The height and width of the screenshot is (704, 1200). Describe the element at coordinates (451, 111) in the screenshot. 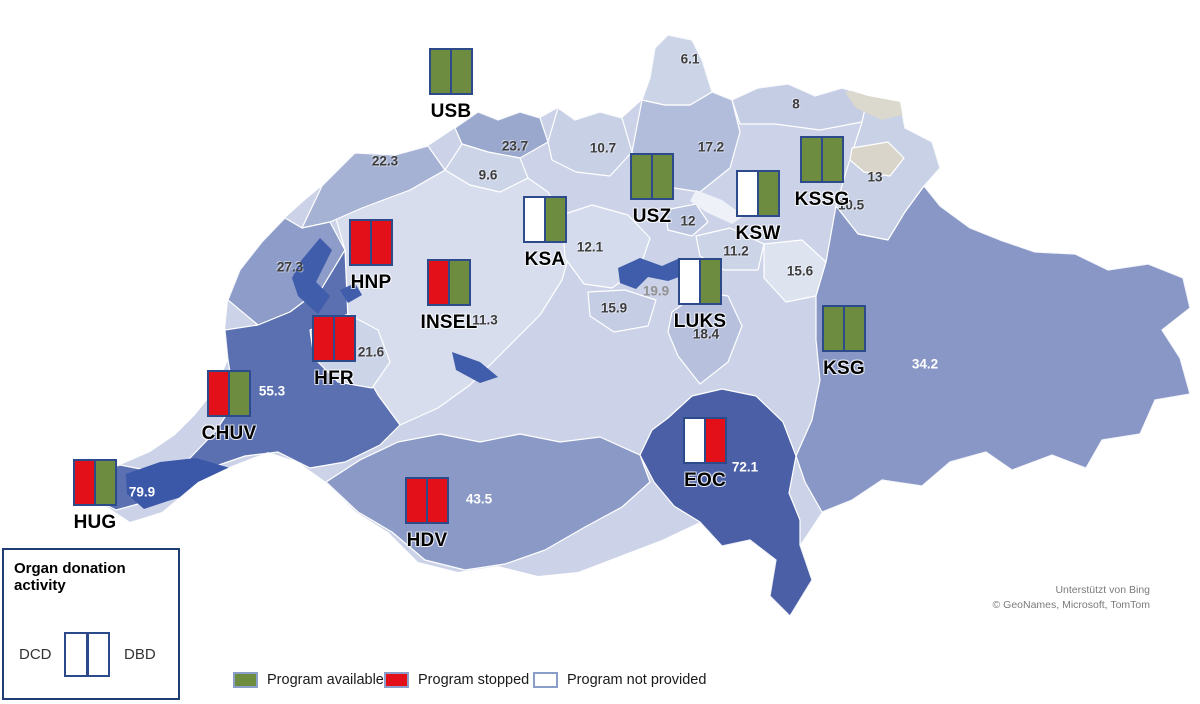

I see `hospital-label-usb: USB` at that location.